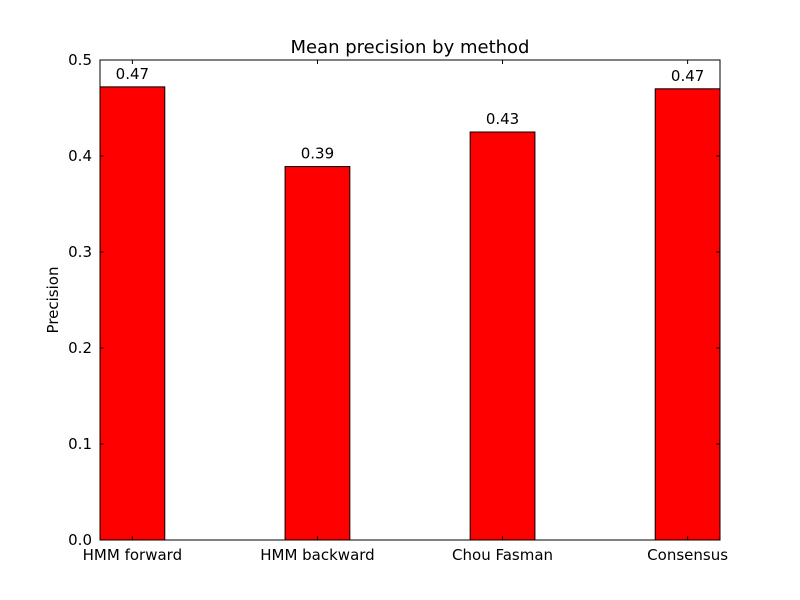  I want to click on bar-value-label-1: 0.39, so click(317, 154).